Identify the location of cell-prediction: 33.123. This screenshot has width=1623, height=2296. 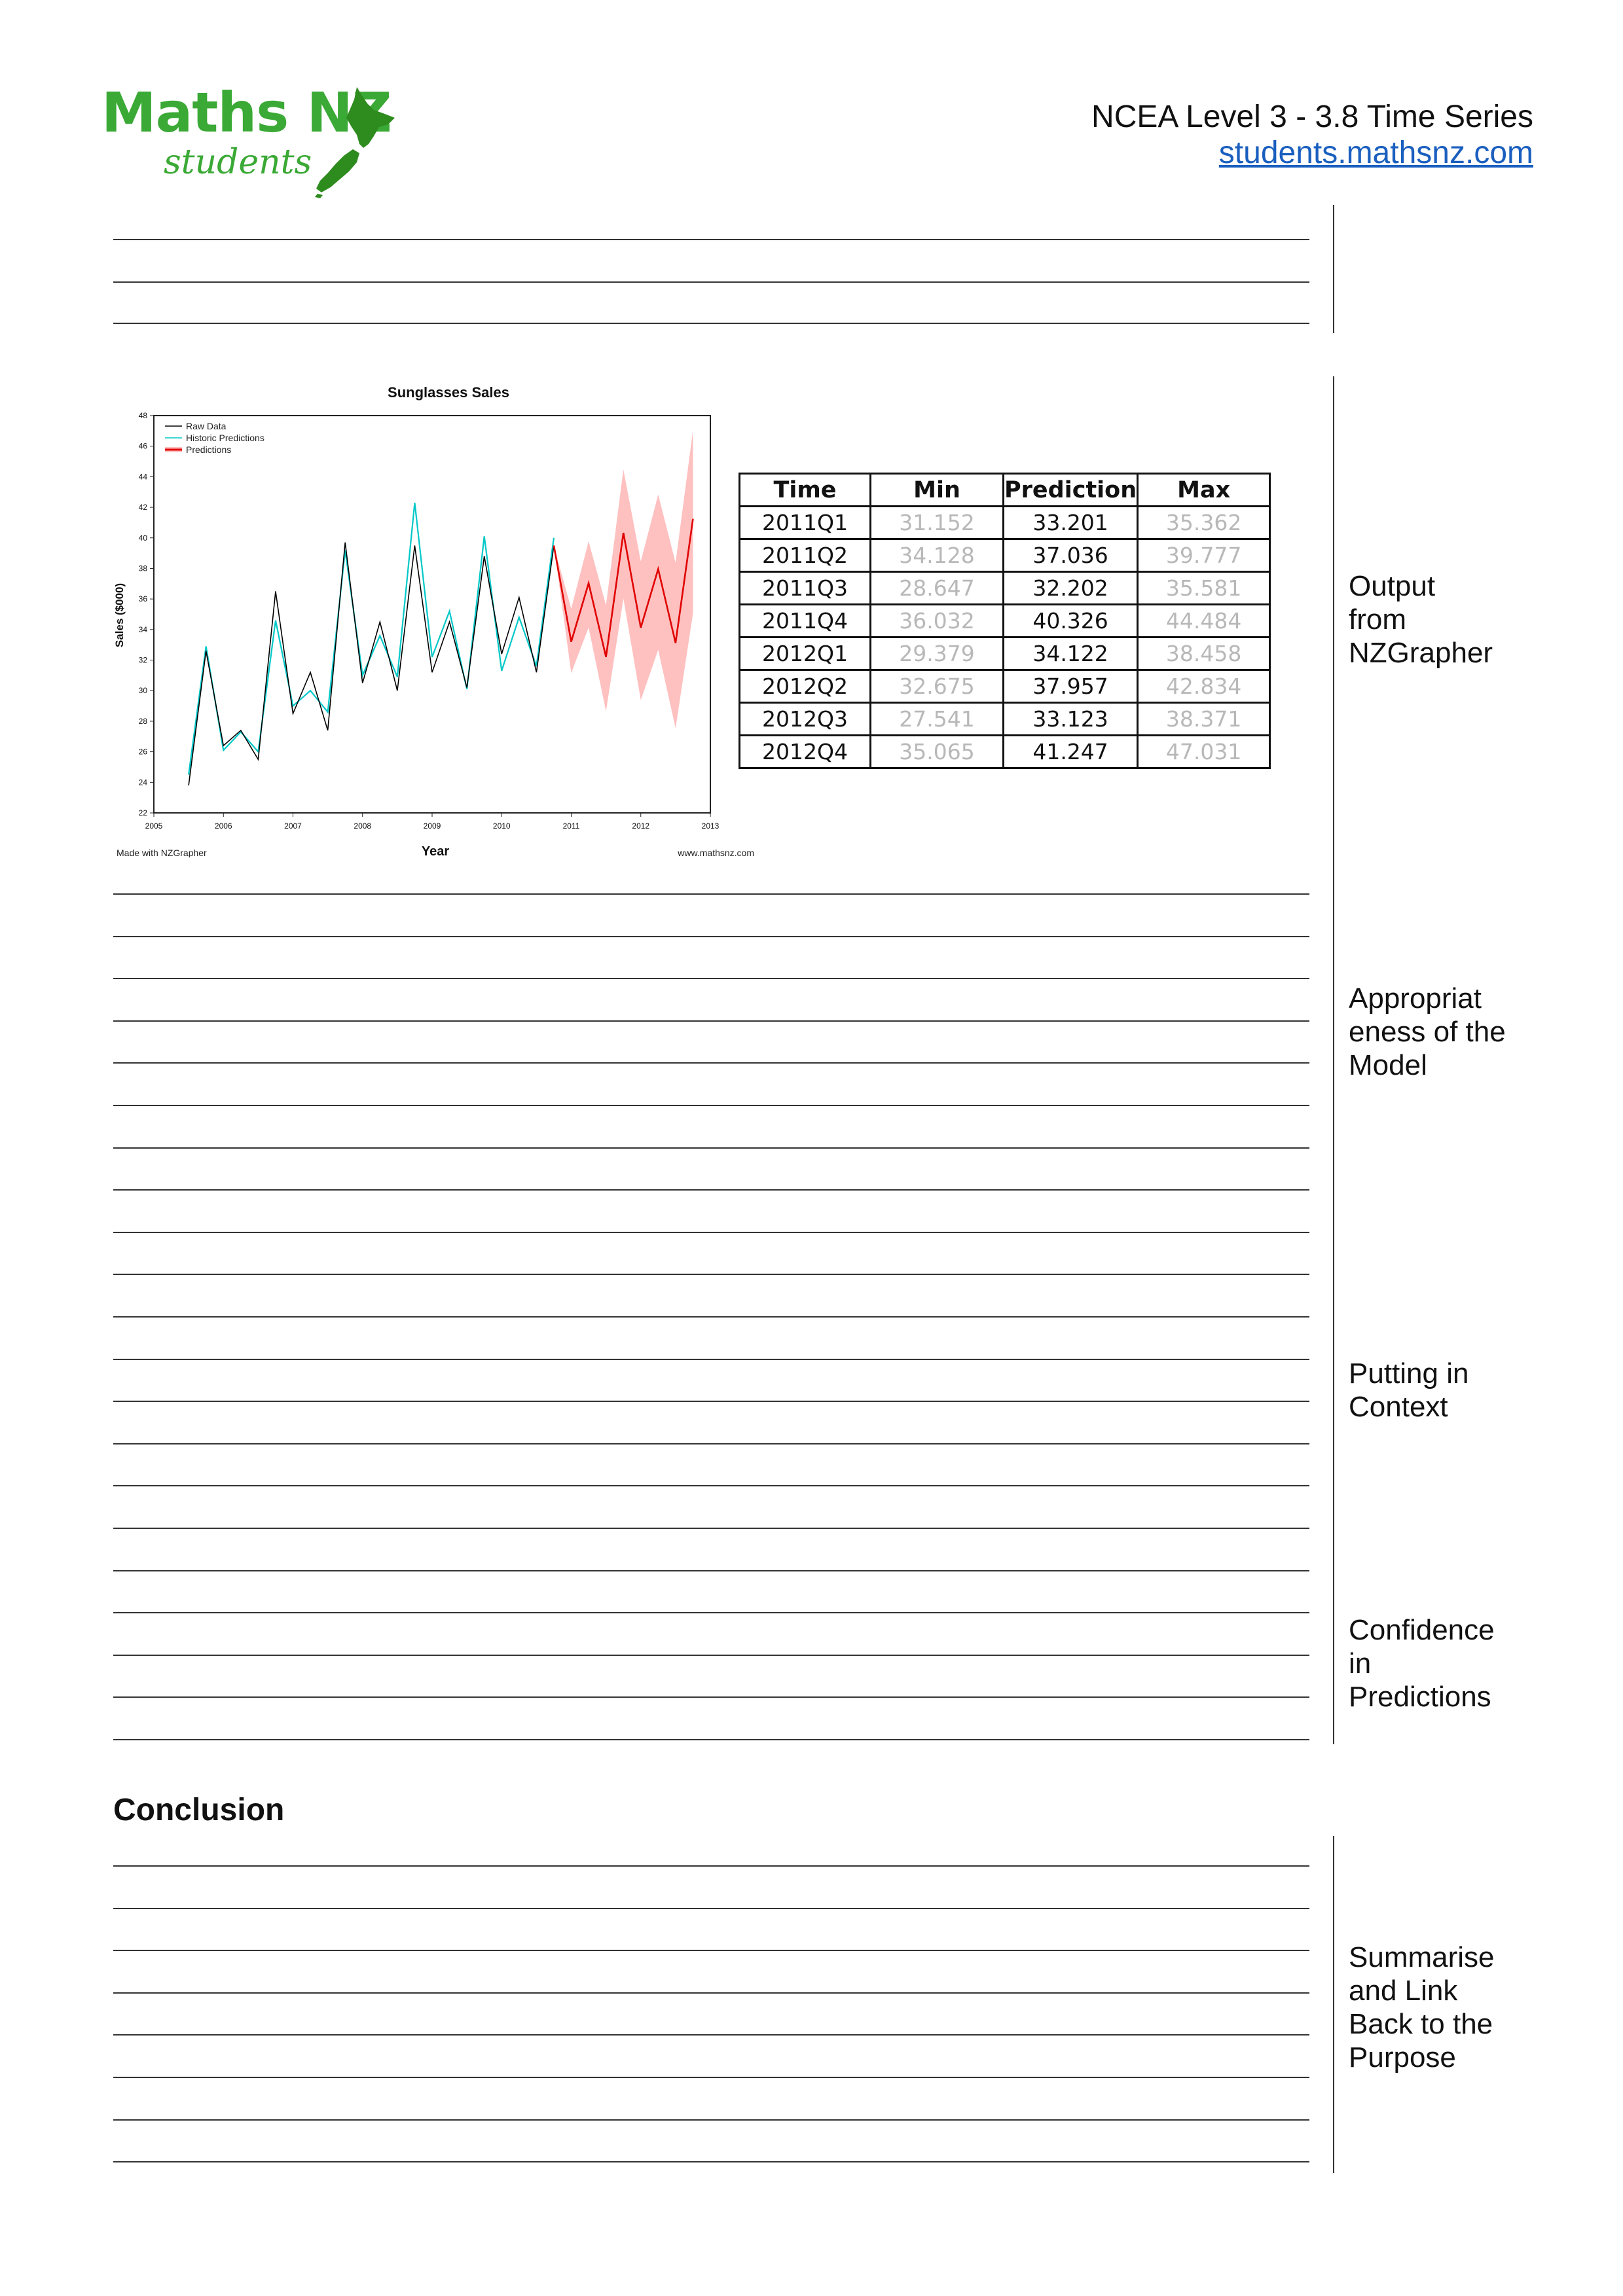
(1070, 719).